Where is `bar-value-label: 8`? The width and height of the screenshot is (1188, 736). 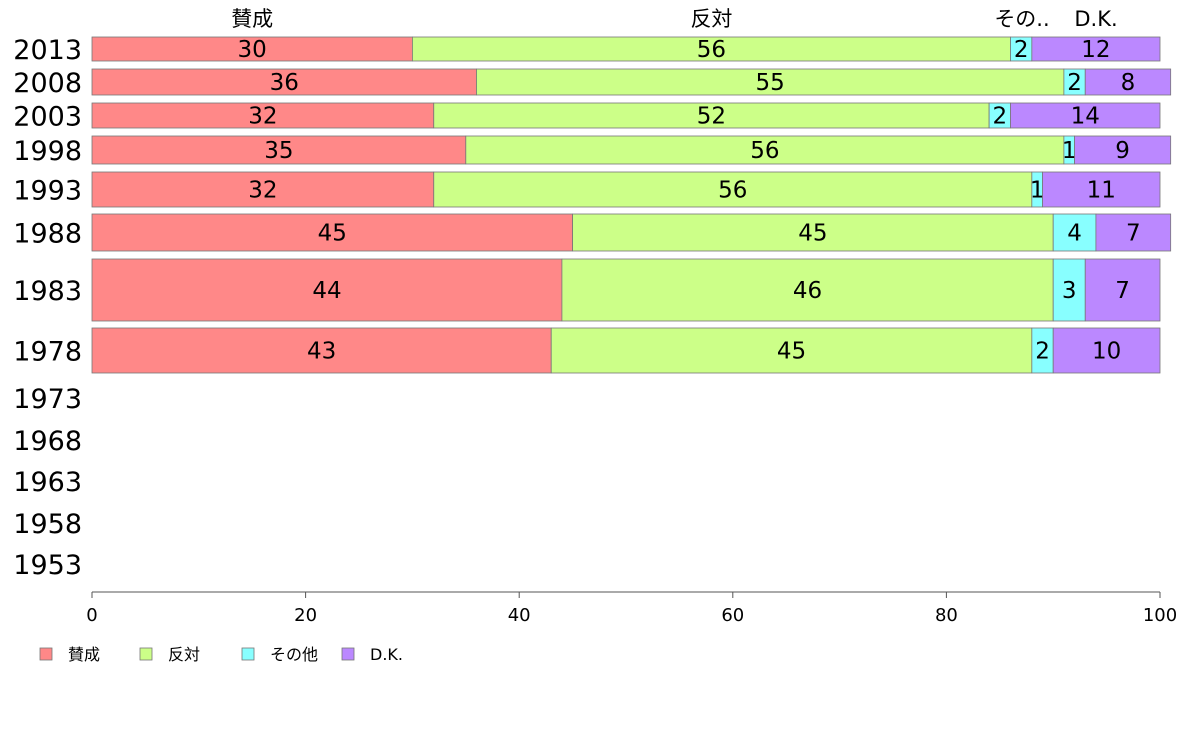
bar-value-label: 8 is located at coordinates (1128, 83).